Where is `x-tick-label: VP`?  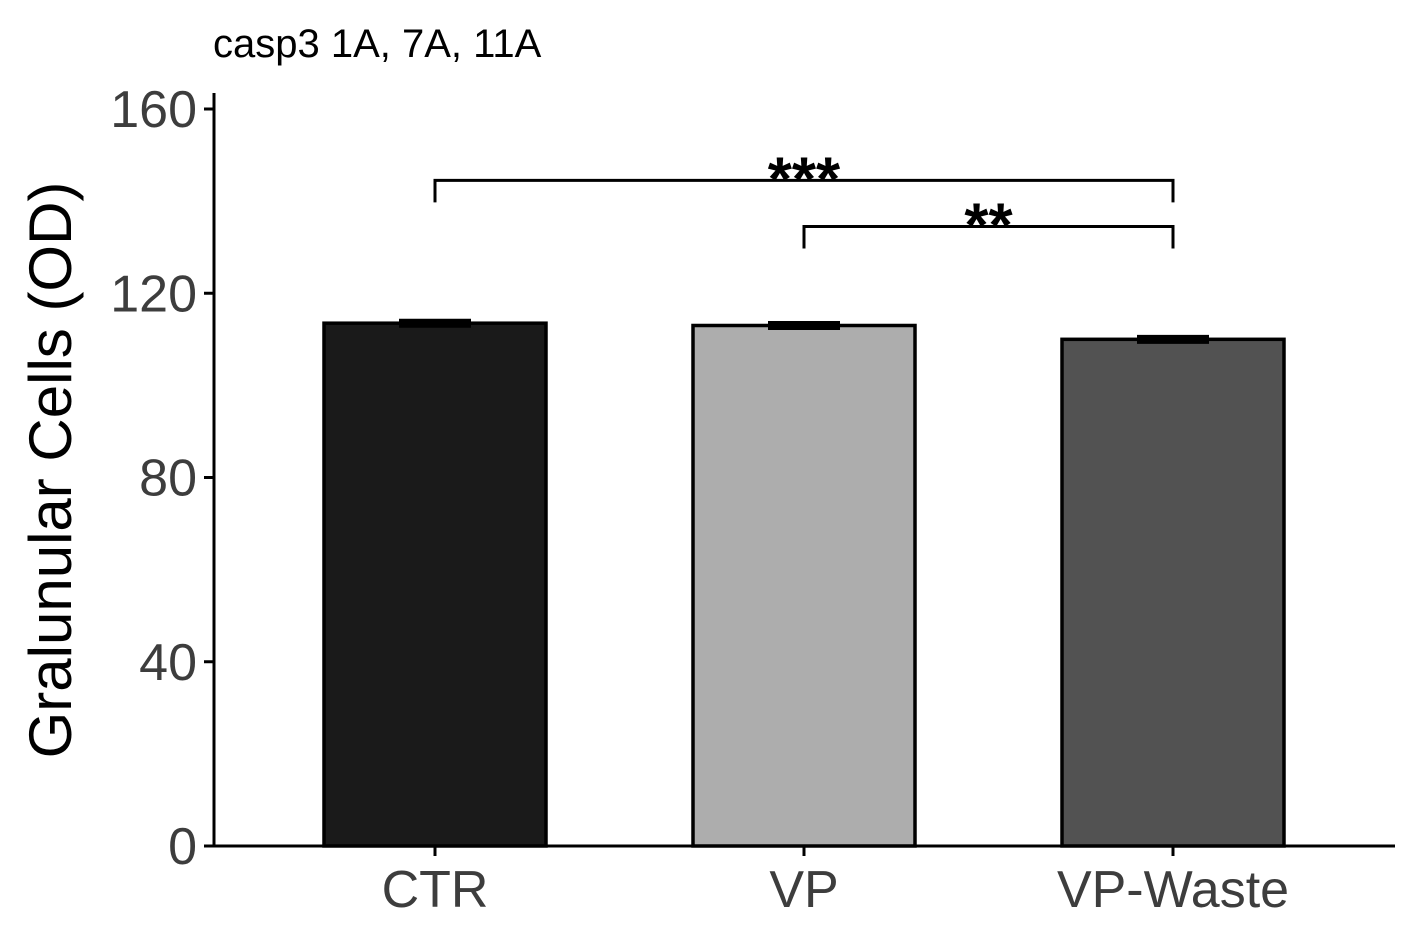 x-tick-label: VP is located at coordinates (803, 890).